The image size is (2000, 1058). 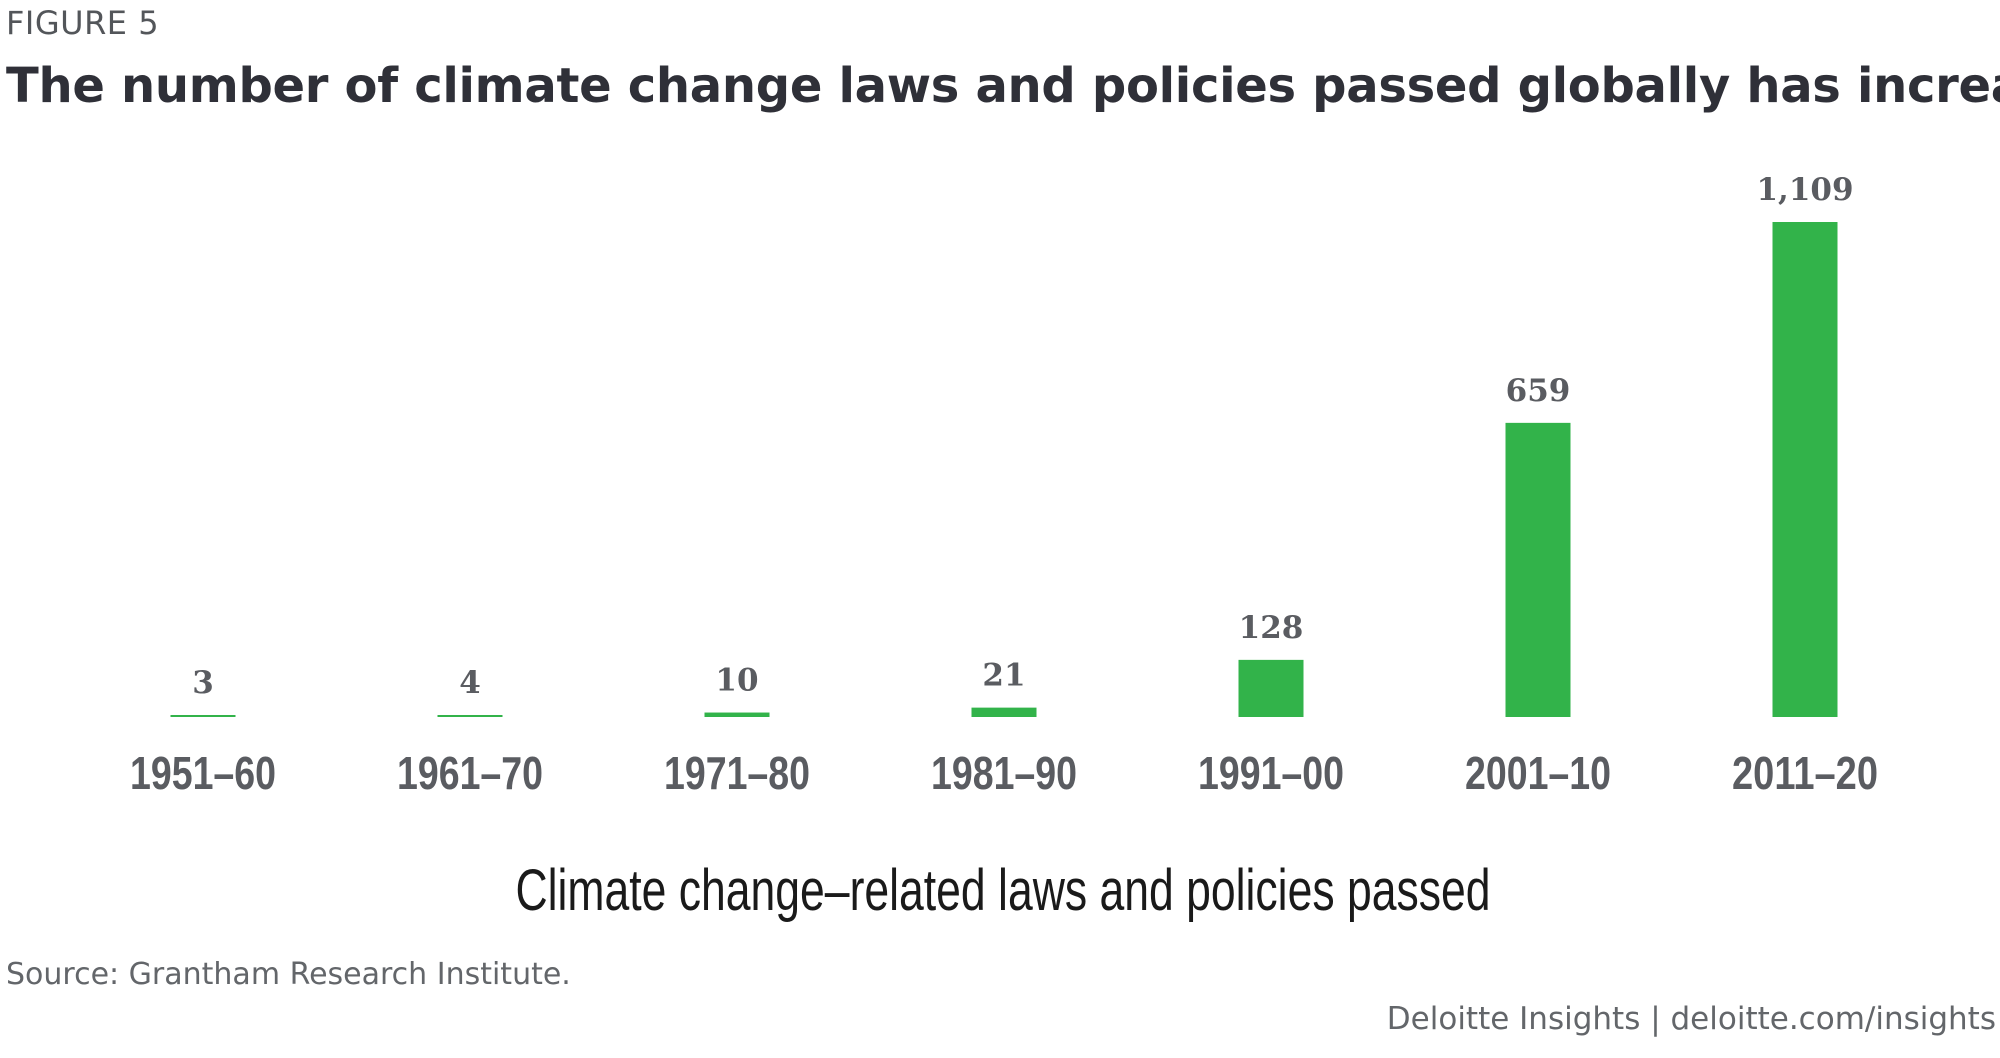 What do you see at coordinates (83, 23) in the screenshot?
I see `figure-label: FIGURE 5` at bounding box center [83, 23].